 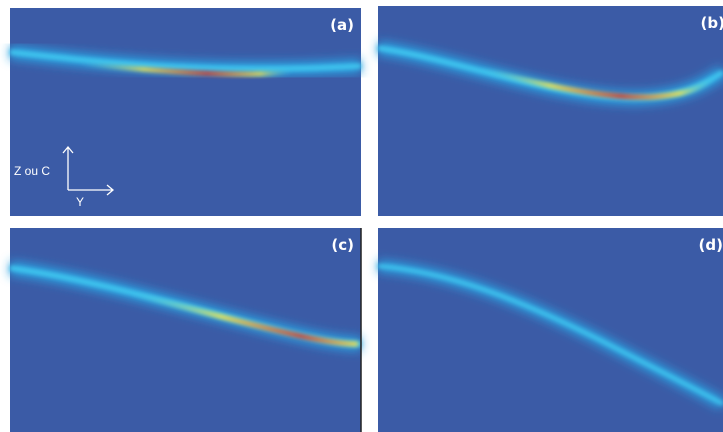 What do you see at coordinates (711, 245) in the screenshot?
I see `panel-label: (d)` at bounding box center [711, 245].